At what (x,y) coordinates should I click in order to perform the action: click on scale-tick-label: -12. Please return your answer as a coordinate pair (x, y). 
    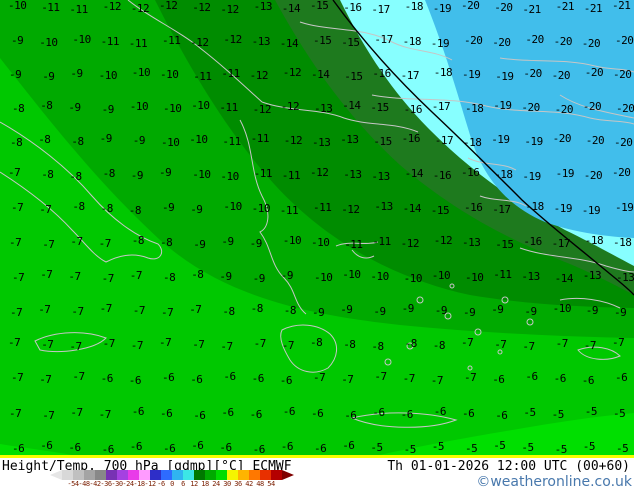
    Looking at the image, I should click on (150, 484).